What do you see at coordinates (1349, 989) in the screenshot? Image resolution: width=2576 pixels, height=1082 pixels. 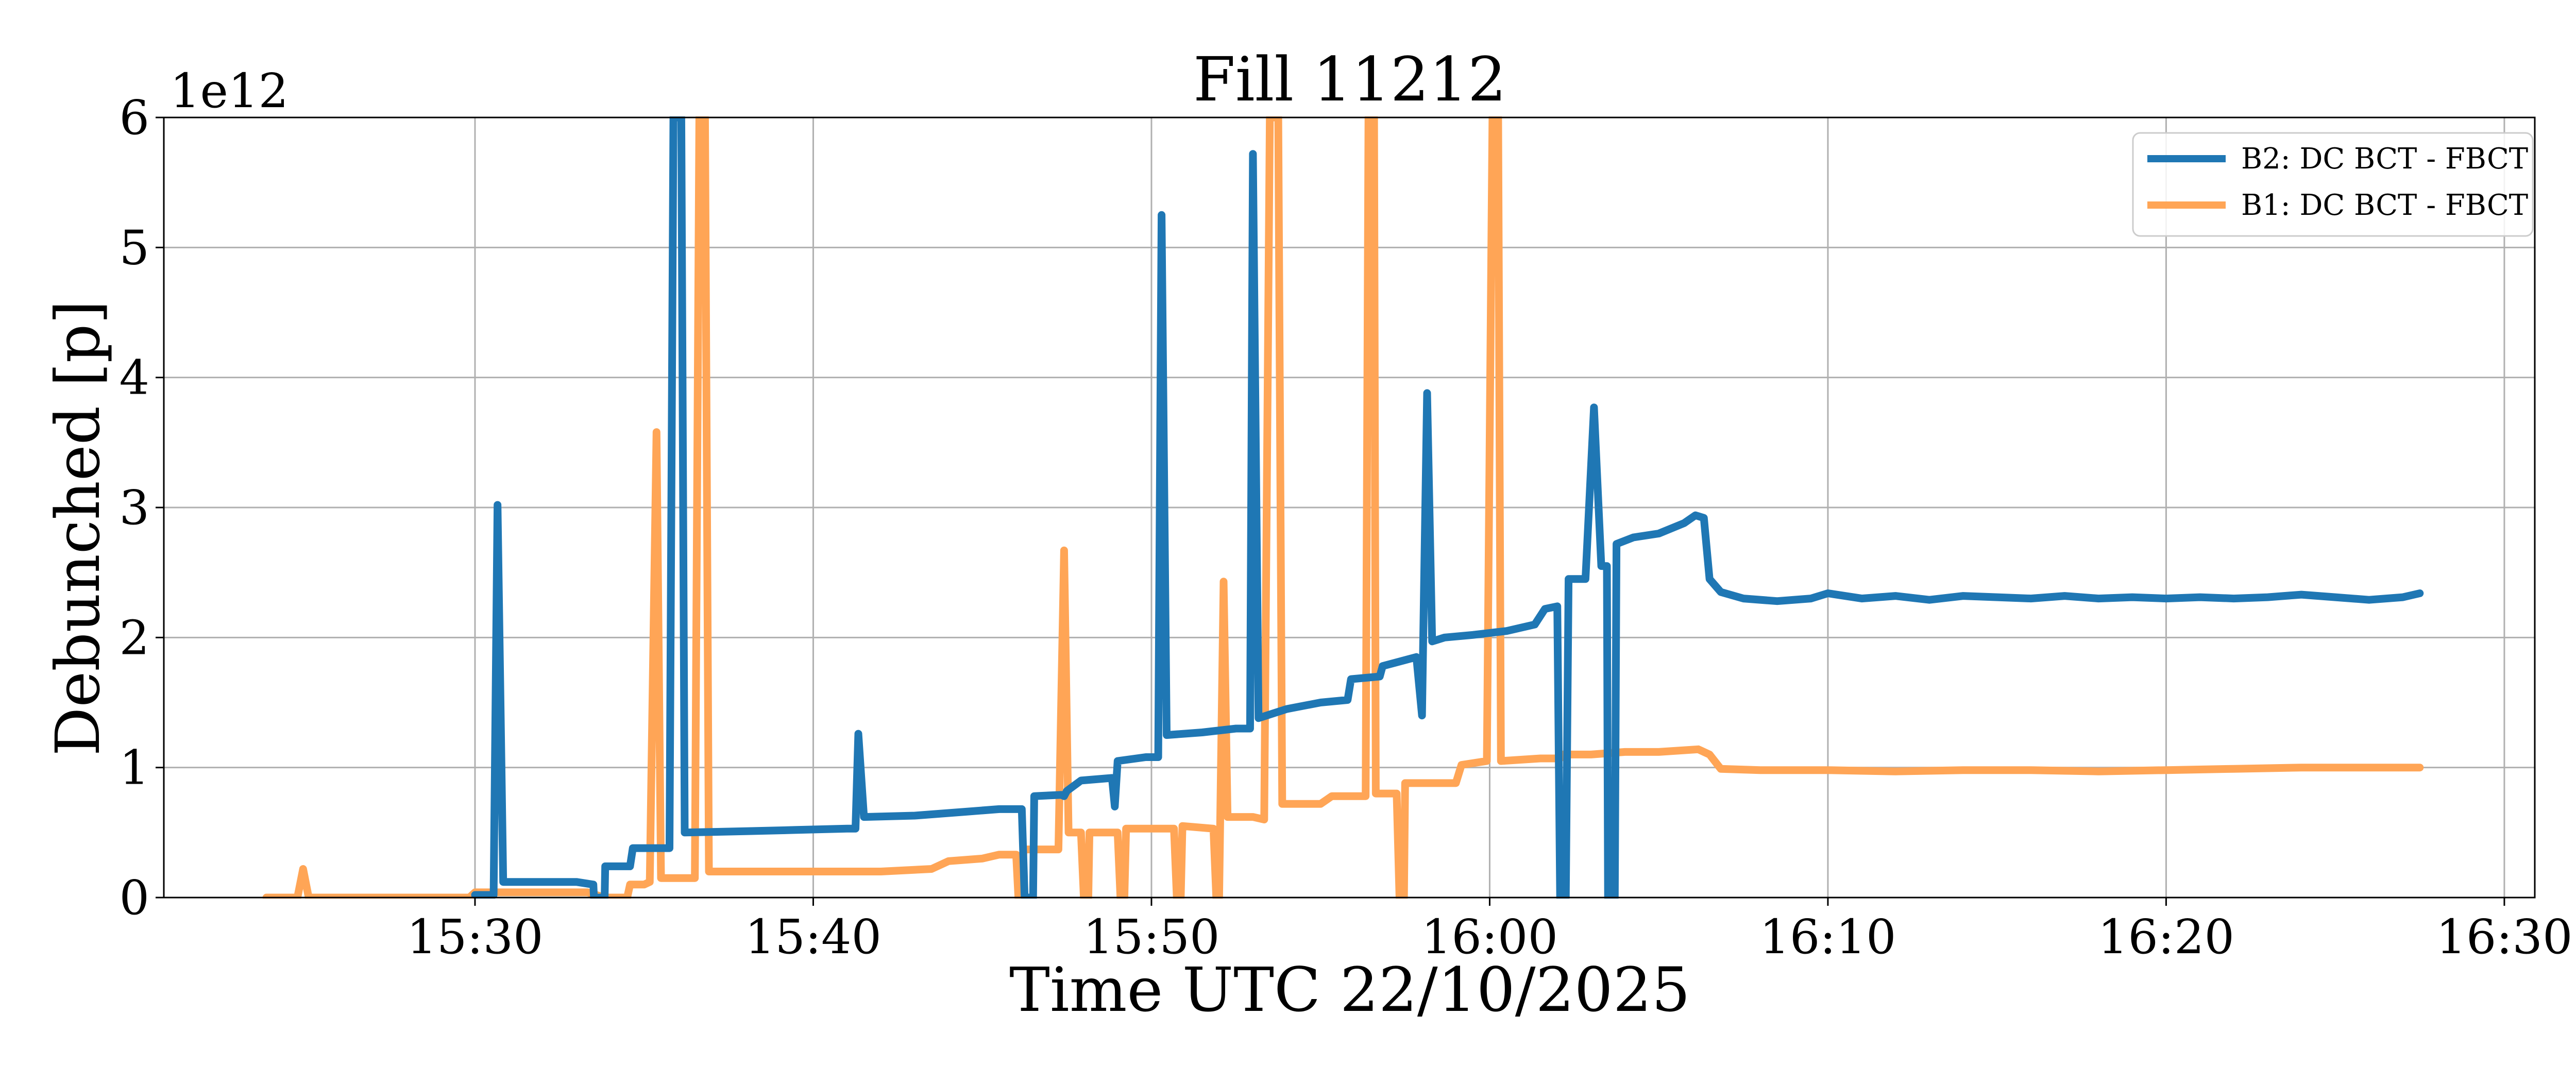 I see `x-axis-label: Time UTC 22/10/2025` at bounding box center [1349, 989].